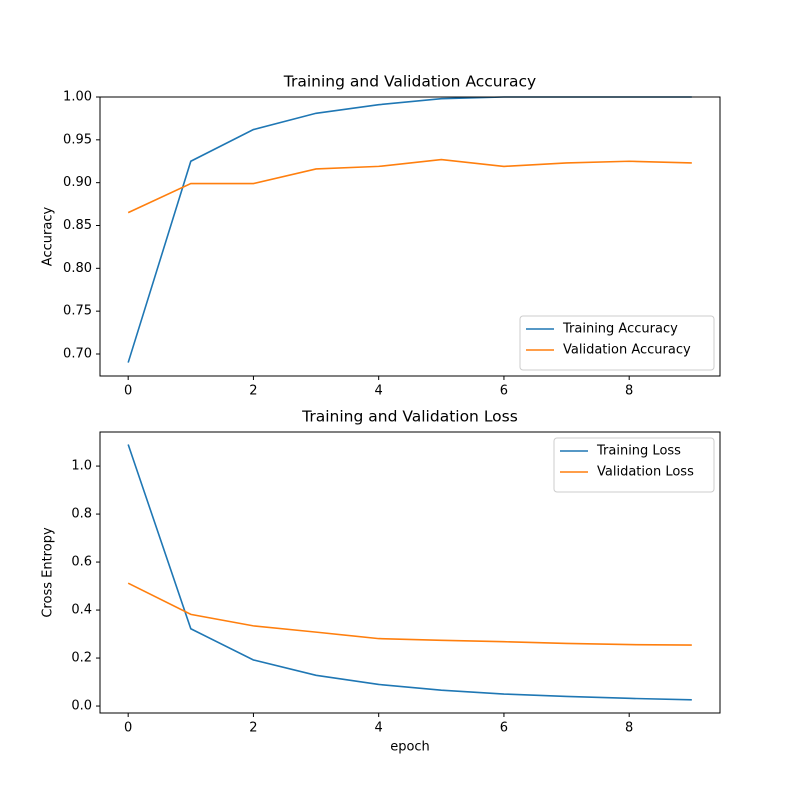  What do you see at coordinates (409, 417) in the screenshot?
I see `chart-title: Training and Validation Loss` at bounding box center [409, 417].